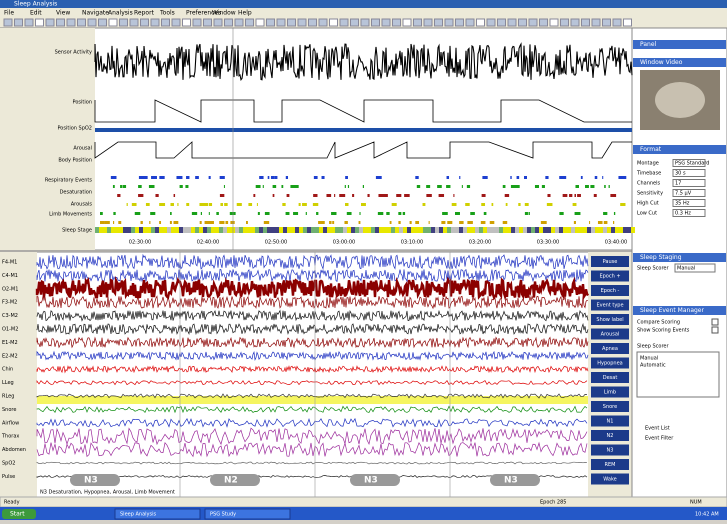 This screenshot has height=524, width=727. Describe the element at coordinates (245, 13) in the screenshot. I see `menu-item: Help` at that location.